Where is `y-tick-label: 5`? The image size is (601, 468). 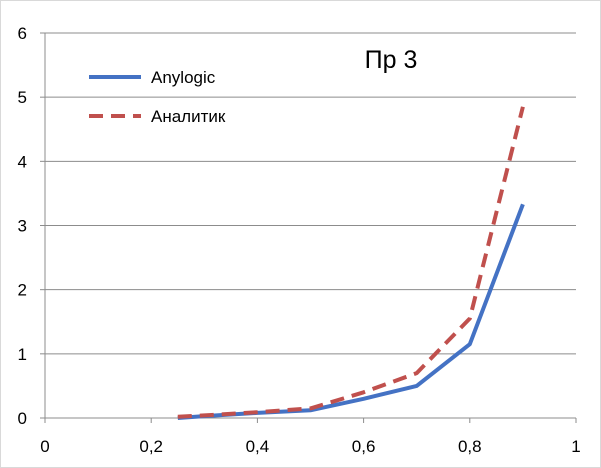 y-tick-label: 5 is located at coordinates (22, 97).